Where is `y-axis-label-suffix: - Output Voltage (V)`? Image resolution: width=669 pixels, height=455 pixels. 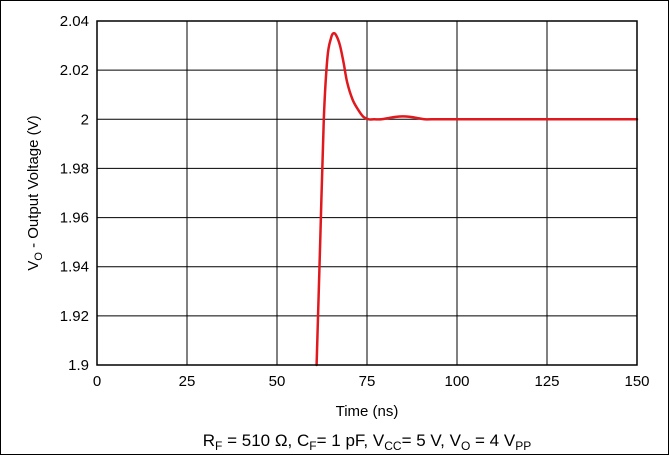 y-axis-label-suffix: - Output Voltage (V) is located at coordinates (33, 183).